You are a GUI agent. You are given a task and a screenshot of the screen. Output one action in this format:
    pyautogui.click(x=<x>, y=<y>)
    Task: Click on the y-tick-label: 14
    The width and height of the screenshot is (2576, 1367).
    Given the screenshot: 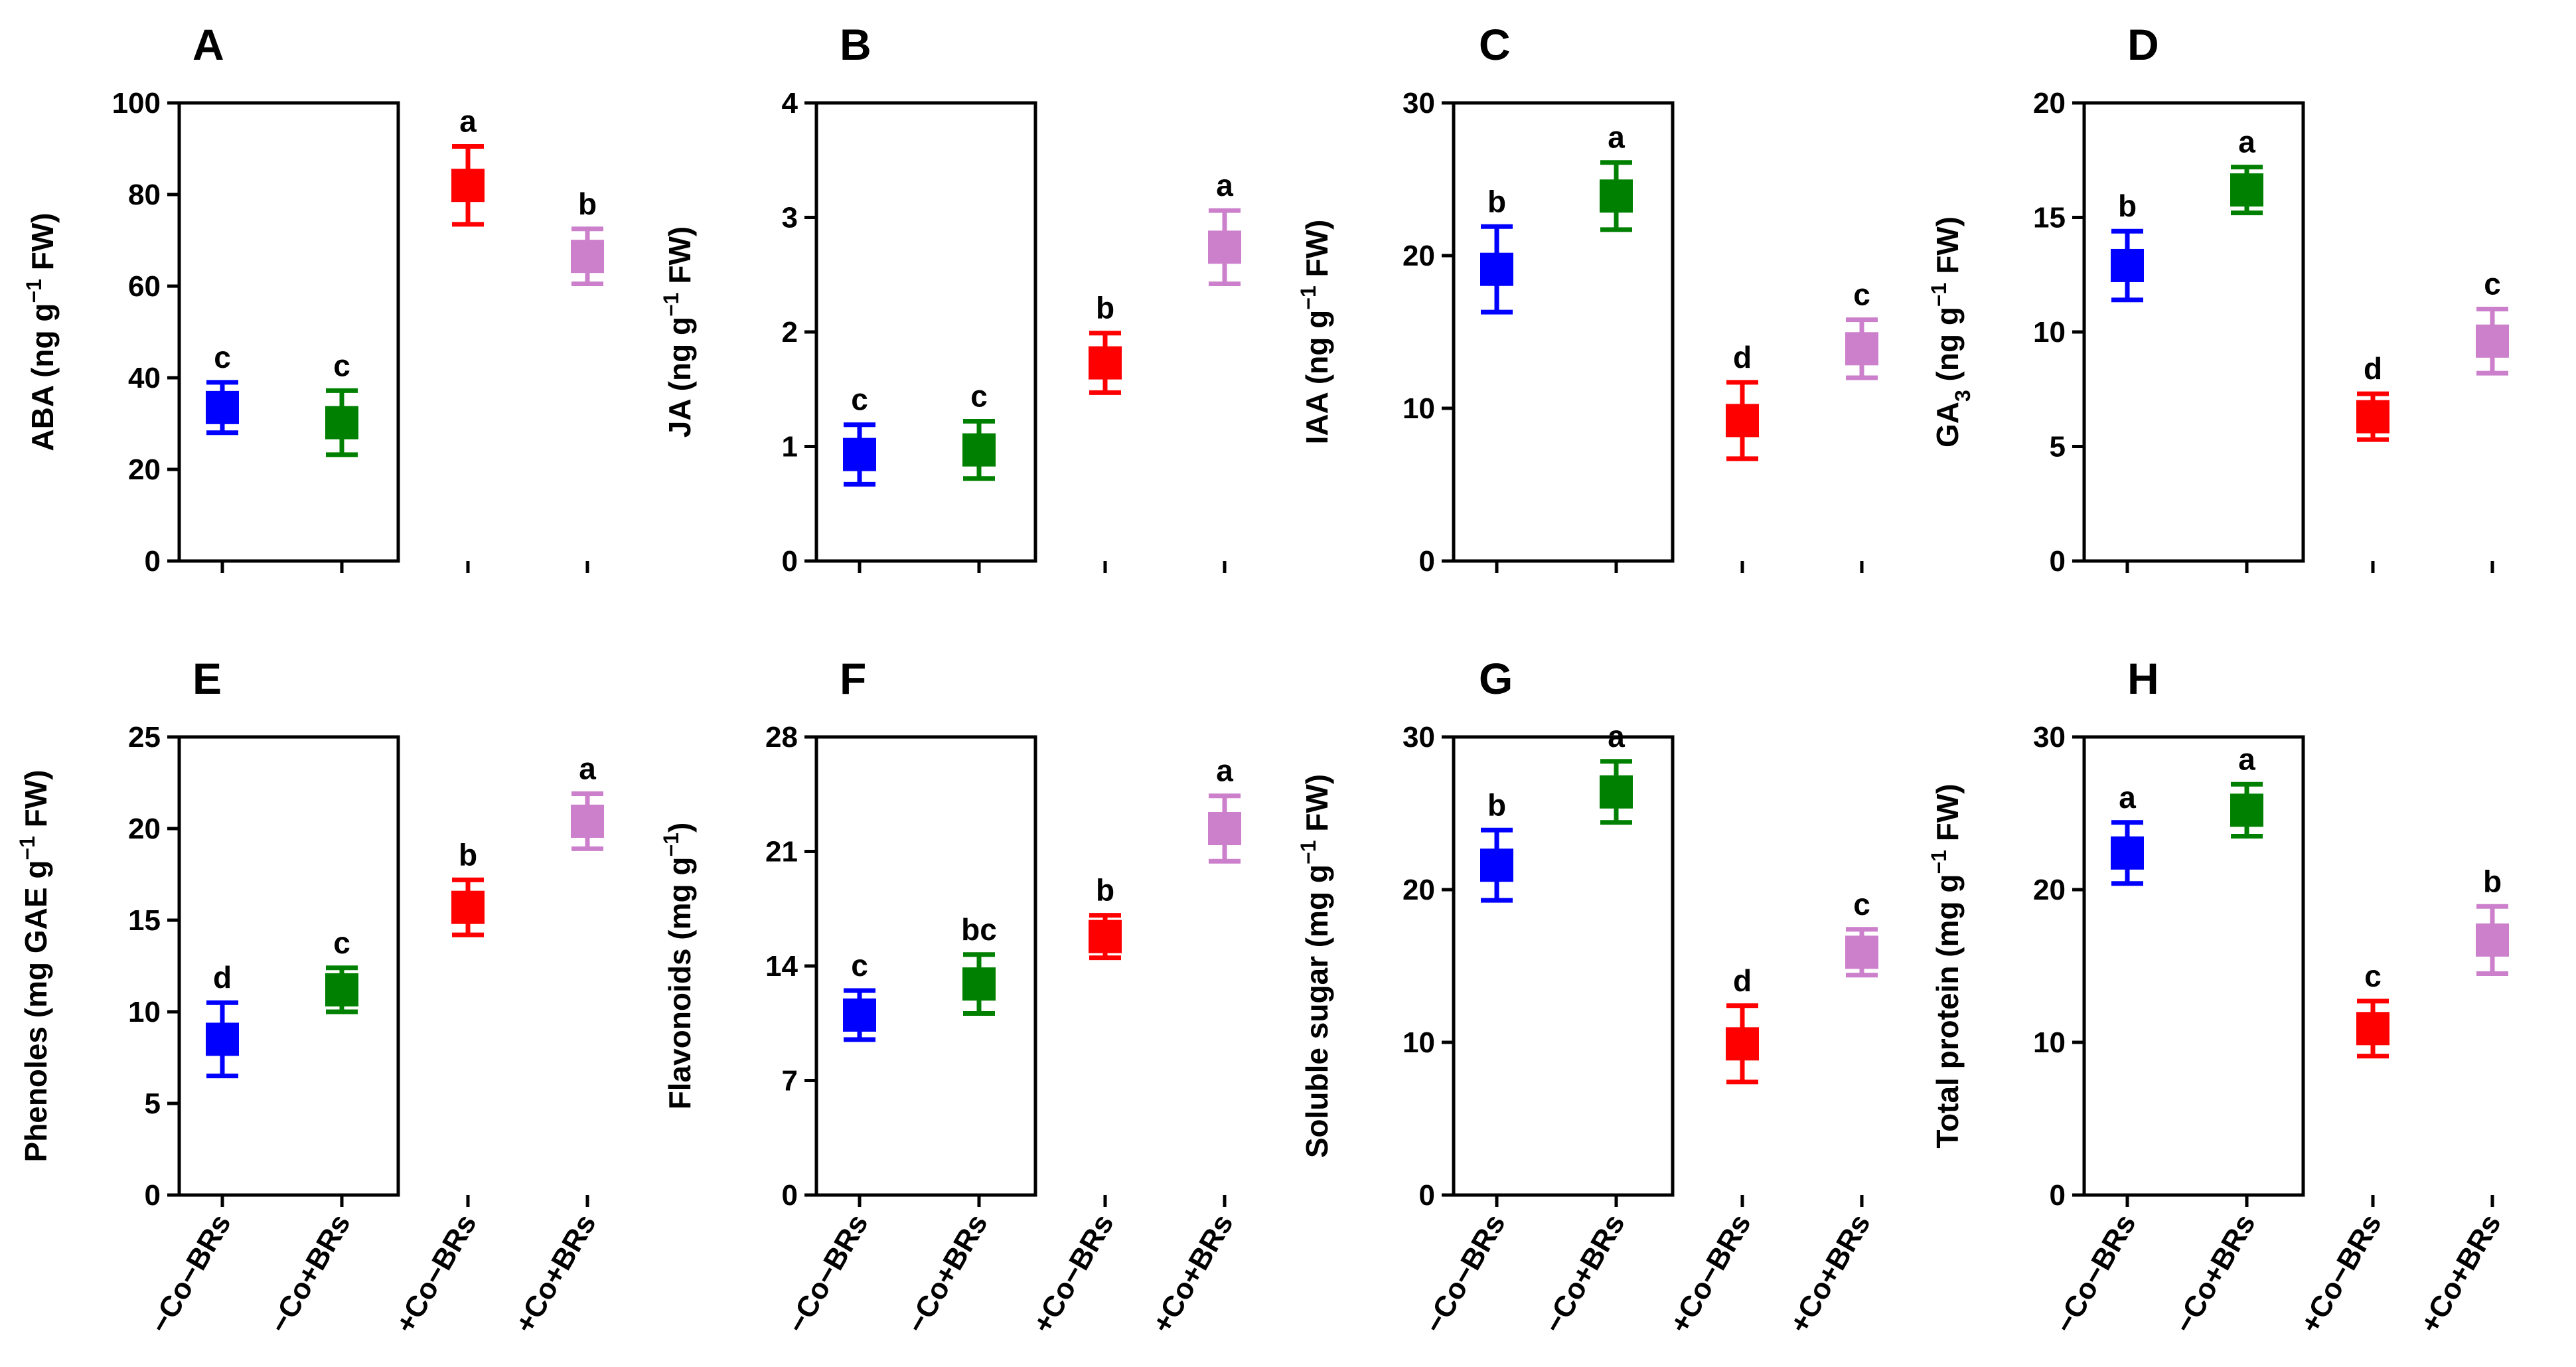 What is the action you would take?
    pyautogui.click(x=782, y=966)
    